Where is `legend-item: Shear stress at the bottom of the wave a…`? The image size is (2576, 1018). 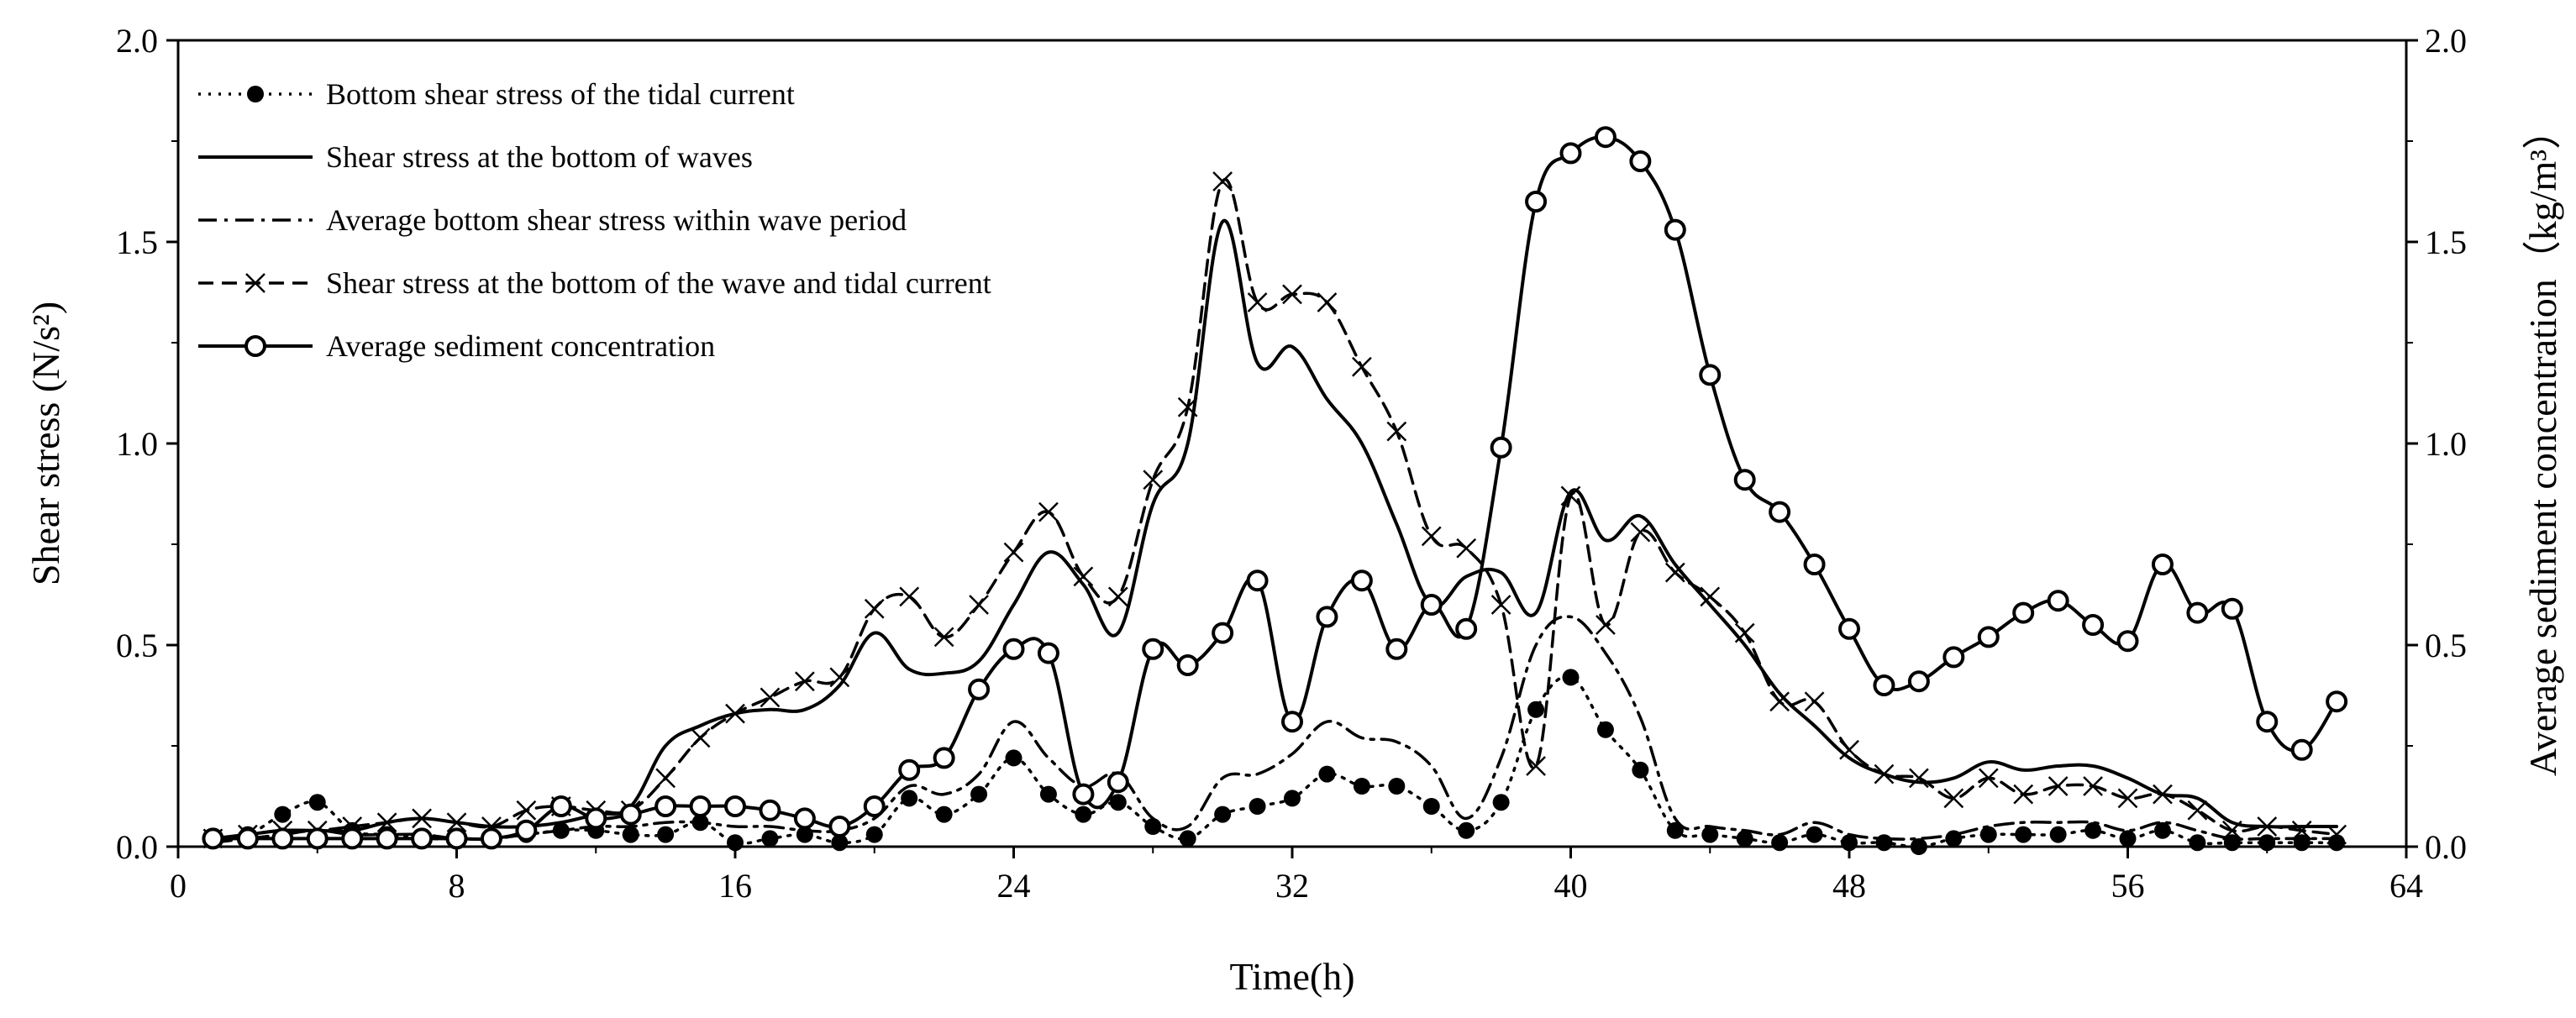
legend-item: Shear stress at the bottom of the wave a… is located at coordinates (594, 283).